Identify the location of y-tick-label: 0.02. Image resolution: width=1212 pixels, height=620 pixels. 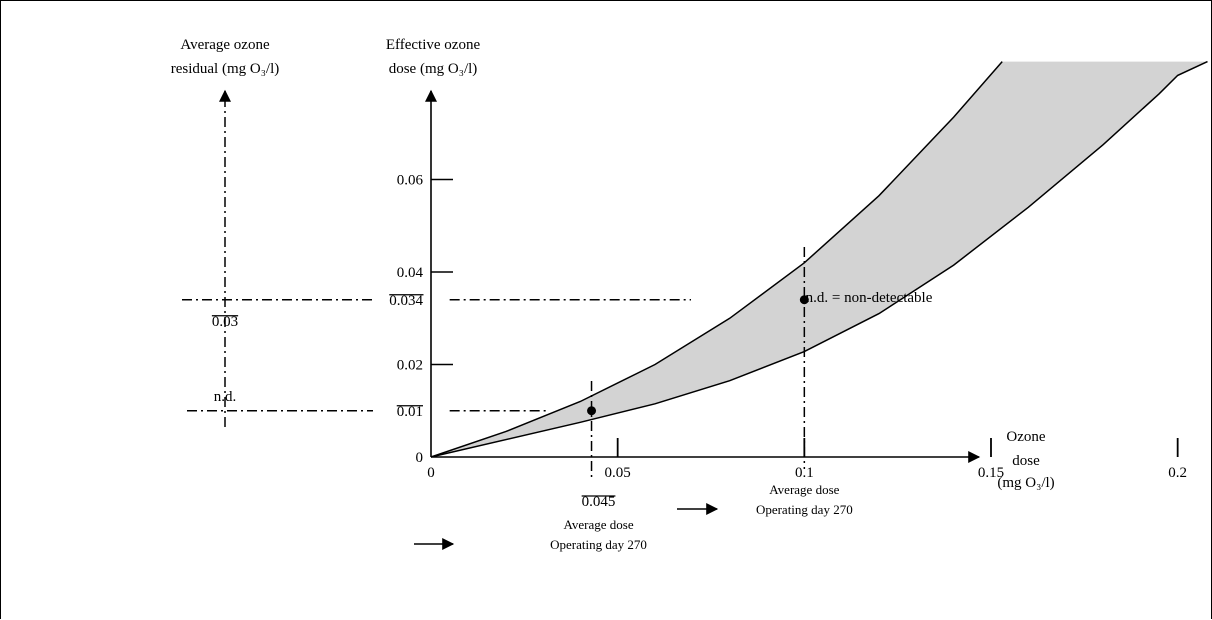
(410, 366).